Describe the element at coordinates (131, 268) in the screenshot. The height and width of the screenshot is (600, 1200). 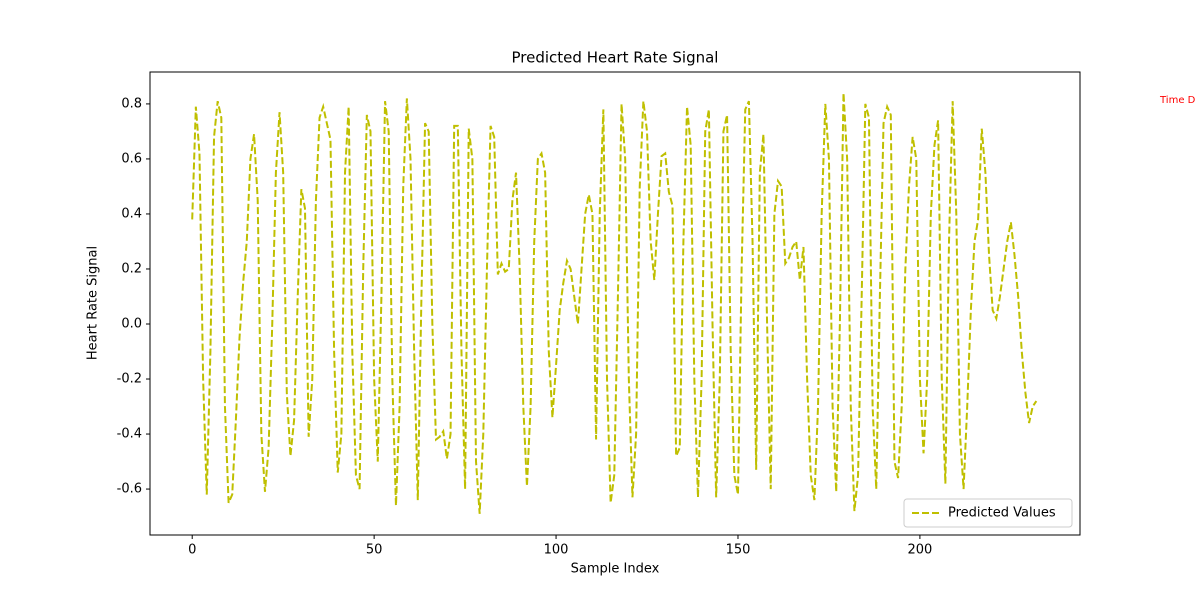
I see `y-tick-label: 0.2` at that location.